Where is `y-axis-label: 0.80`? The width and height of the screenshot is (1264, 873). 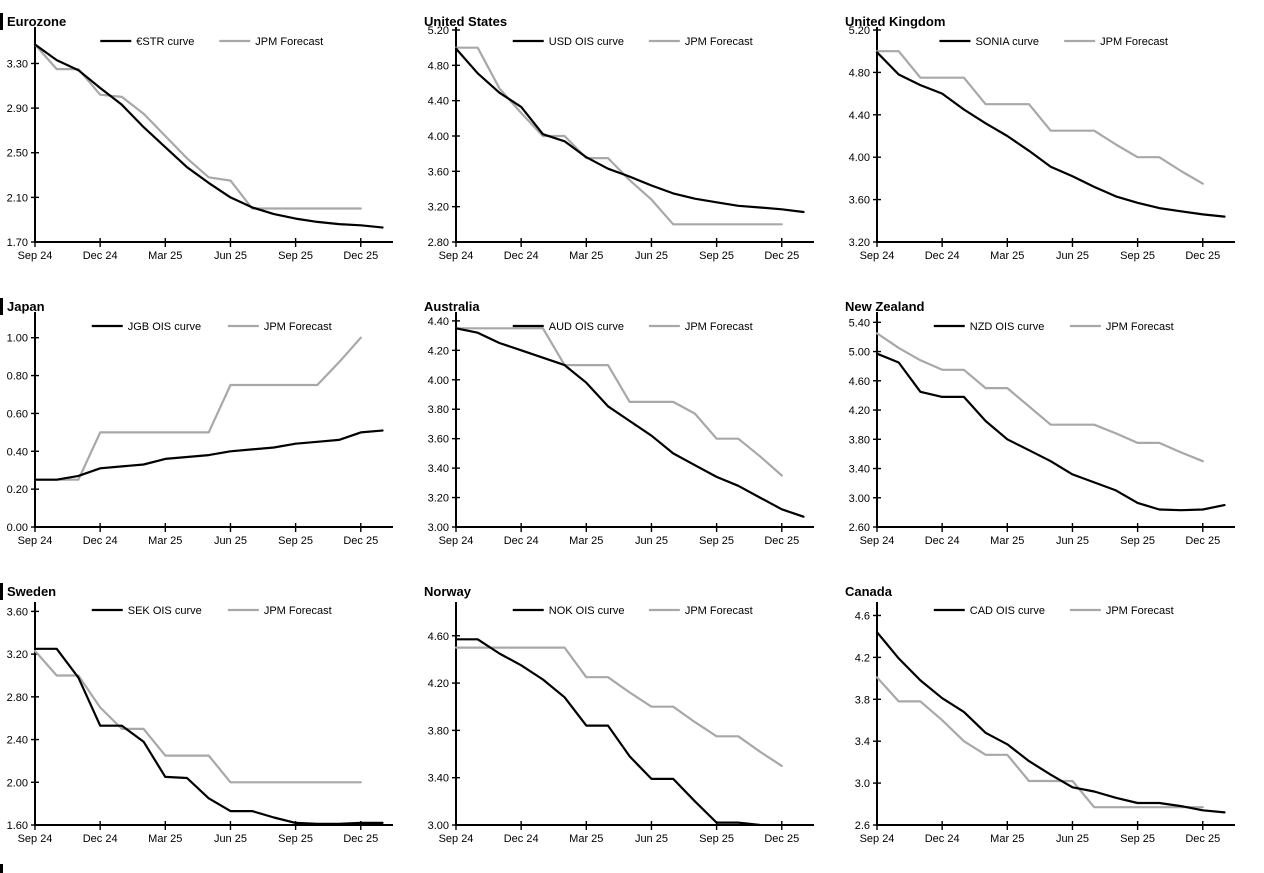 y-axis-label: 0.80 is located at coordinates (17, 377).